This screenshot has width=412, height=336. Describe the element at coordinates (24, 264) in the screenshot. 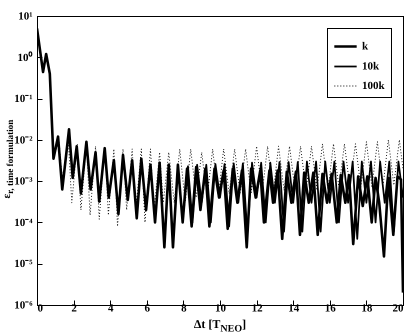

I see `y-tick-label: 10⁻⁵` at that location.